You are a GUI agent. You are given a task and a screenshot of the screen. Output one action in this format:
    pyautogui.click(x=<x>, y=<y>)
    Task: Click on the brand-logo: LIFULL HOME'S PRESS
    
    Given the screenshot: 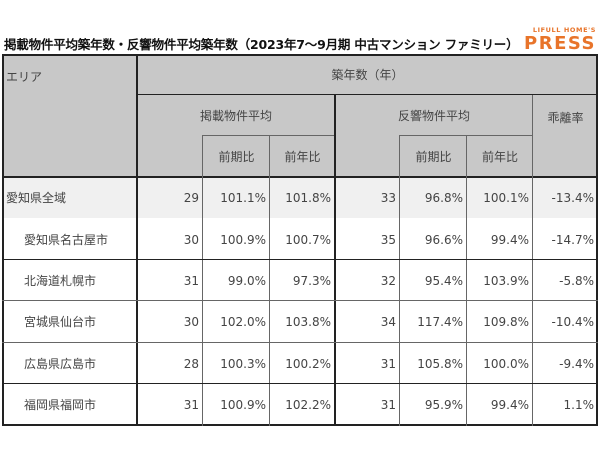 What is the action you would take?
    pyautogui.click(x=560, y=40)
    